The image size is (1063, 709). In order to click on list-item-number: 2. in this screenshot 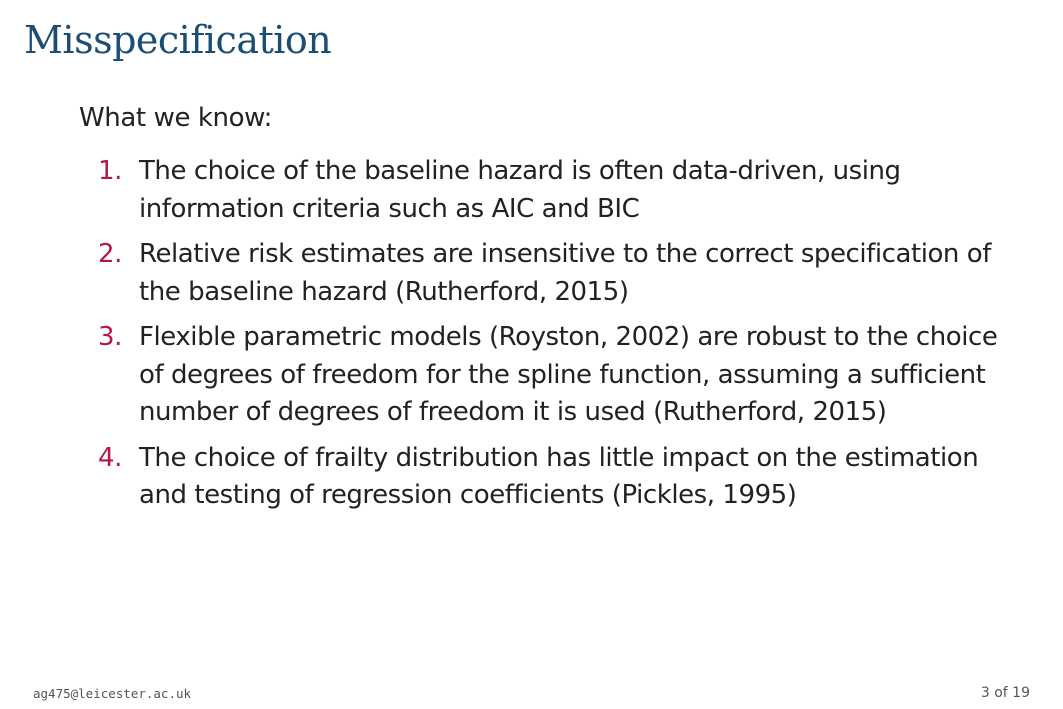, I will do `click(110, 254)`.